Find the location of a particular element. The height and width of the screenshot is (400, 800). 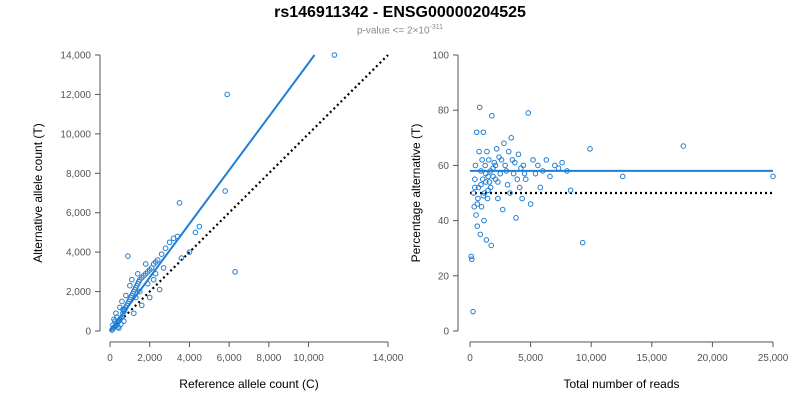

x-axis-label: Total number of reads is located at coordinates (621, 384).